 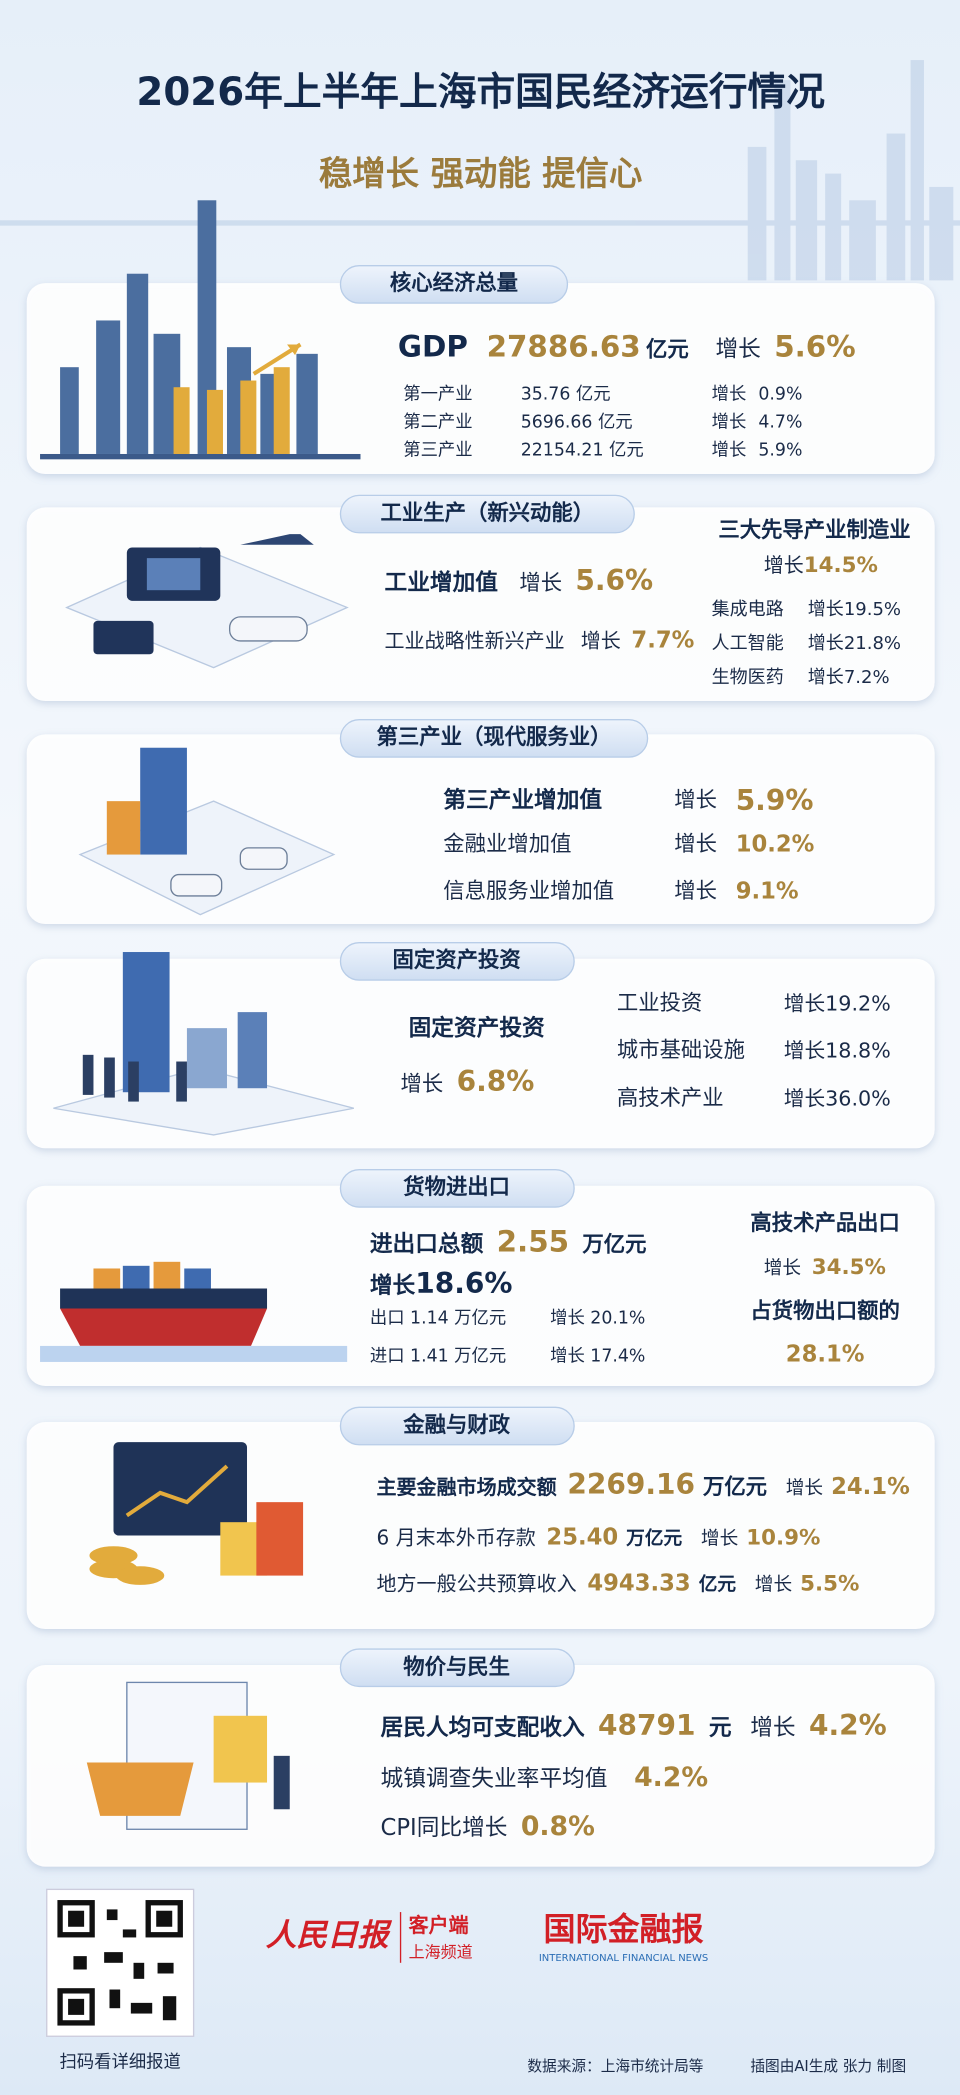 What do you see at coordinates (438, 1925) in the screenshot?
I see `logo-client: 客户端` at bounding box center [438, 1925].